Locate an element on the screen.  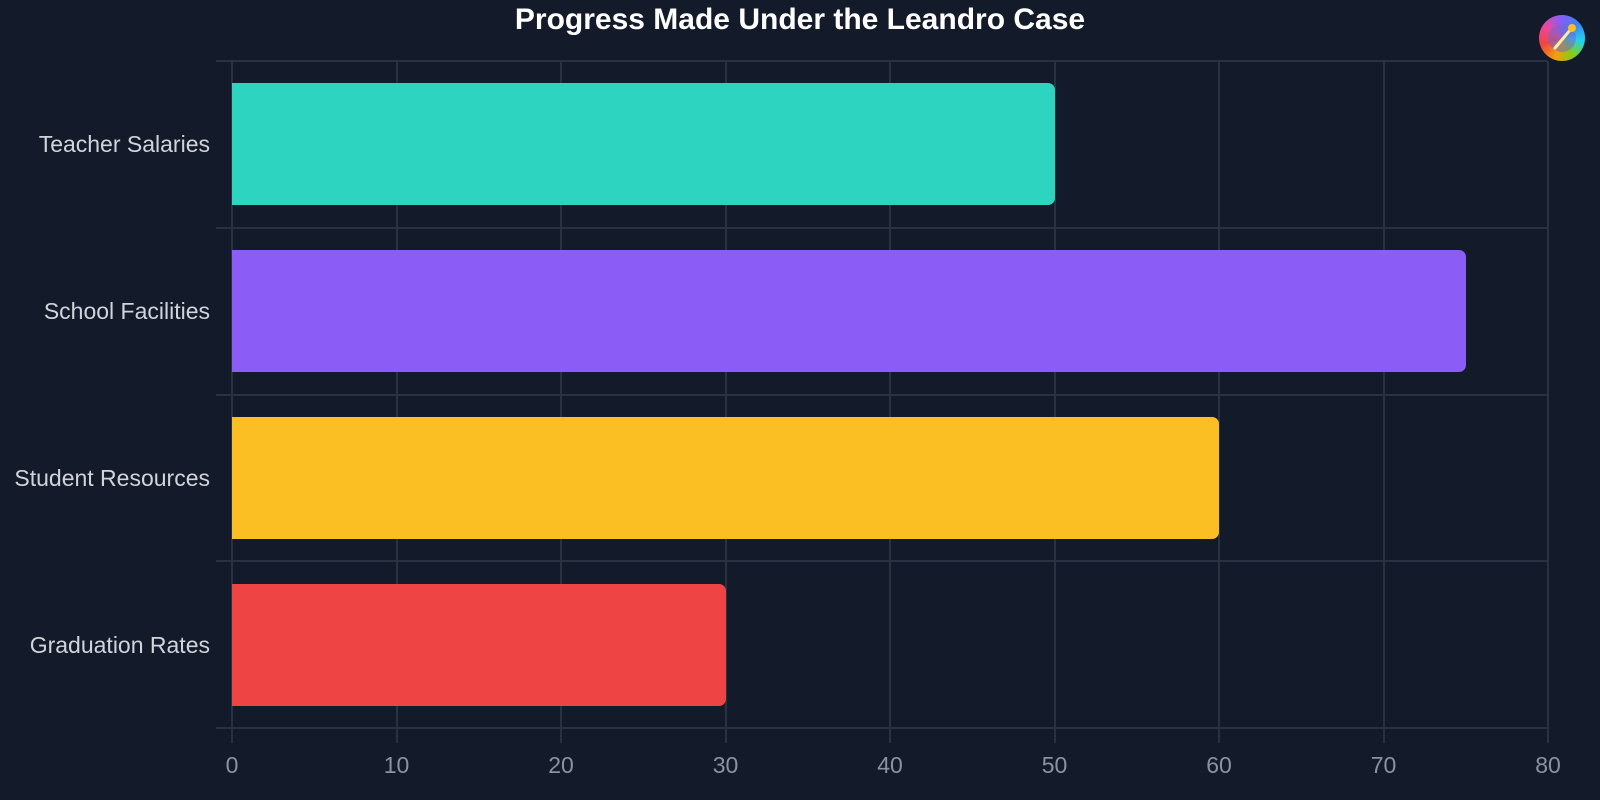
y-category-label: Graduation Rates is located at coordinates (119, 644).